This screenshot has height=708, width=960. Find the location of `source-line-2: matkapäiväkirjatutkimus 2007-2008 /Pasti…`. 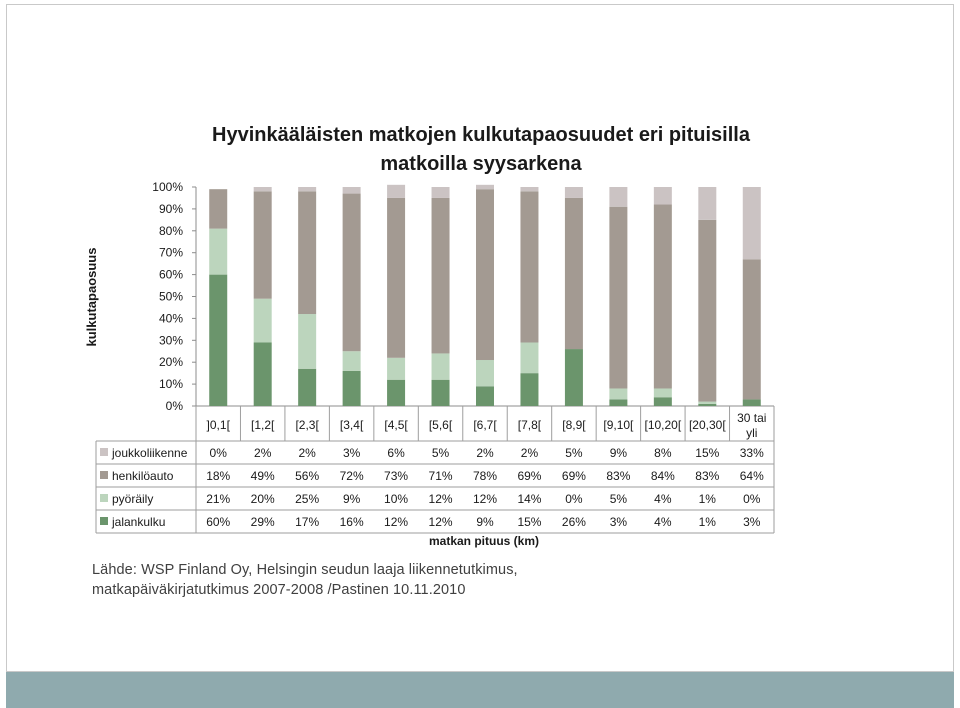

source-line-2: matkapäiväkirjatutkimus 2007-2008 /Pasti… is located at coordinates (279, 590).